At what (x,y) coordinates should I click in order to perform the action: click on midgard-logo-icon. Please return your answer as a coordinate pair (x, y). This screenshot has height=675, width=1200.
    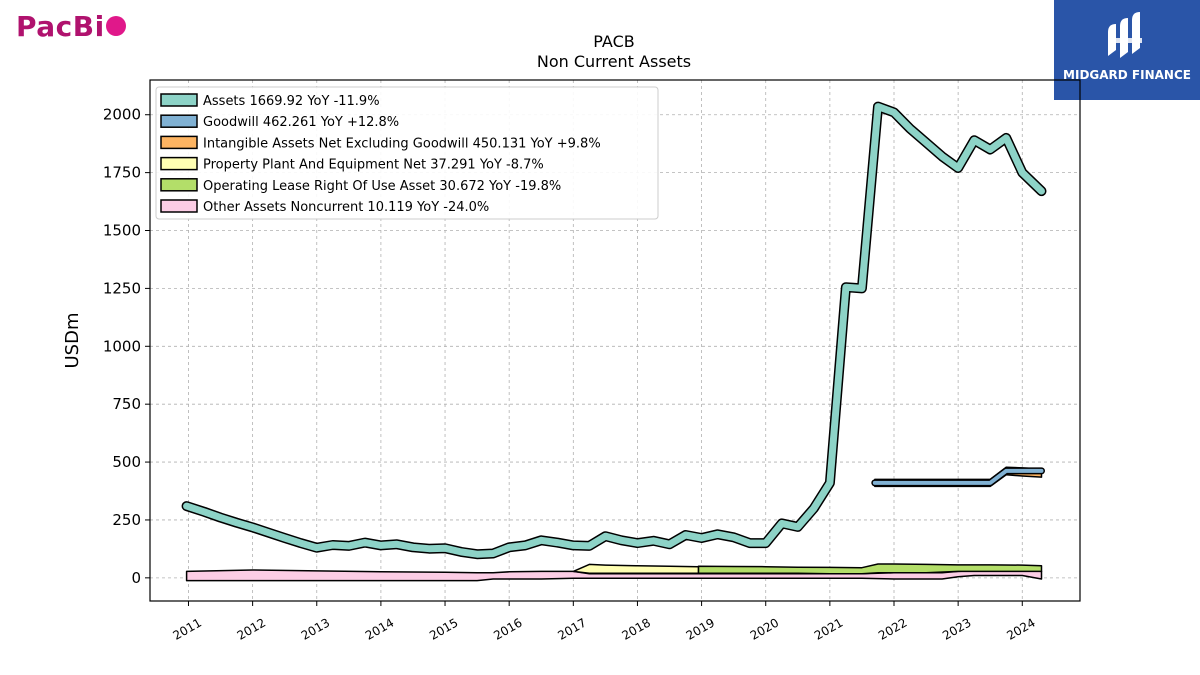
    Looking at the image, I should click on (1125, 35).